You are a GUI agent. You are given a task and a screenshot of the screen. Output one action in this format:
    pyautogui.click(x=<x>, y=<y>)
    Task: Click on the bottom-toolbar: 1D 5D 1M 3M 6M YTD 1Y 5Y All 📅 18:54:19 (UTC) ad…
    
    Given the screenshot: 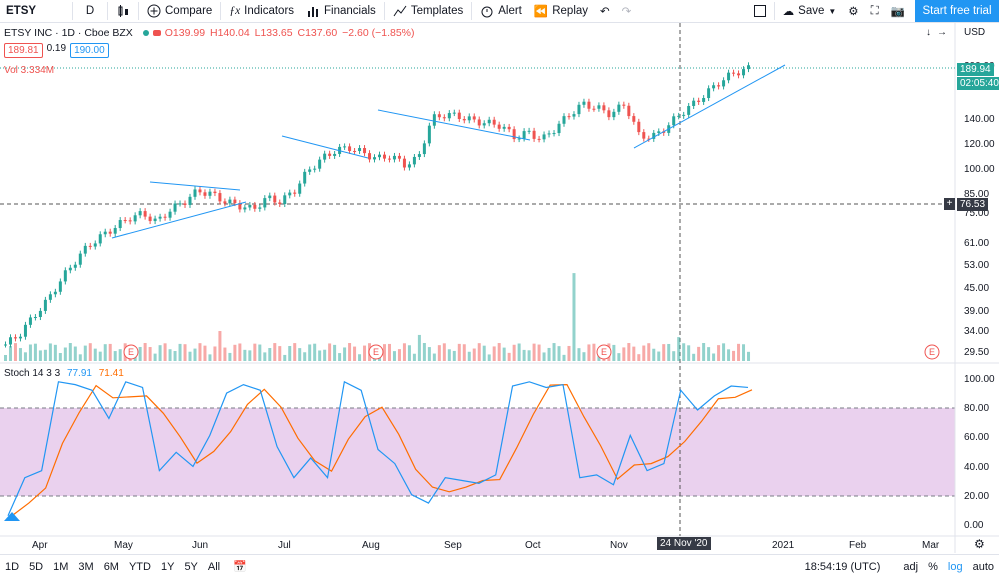 What is the action you would take?
    pyautogui.click(x=499, y=566)
    